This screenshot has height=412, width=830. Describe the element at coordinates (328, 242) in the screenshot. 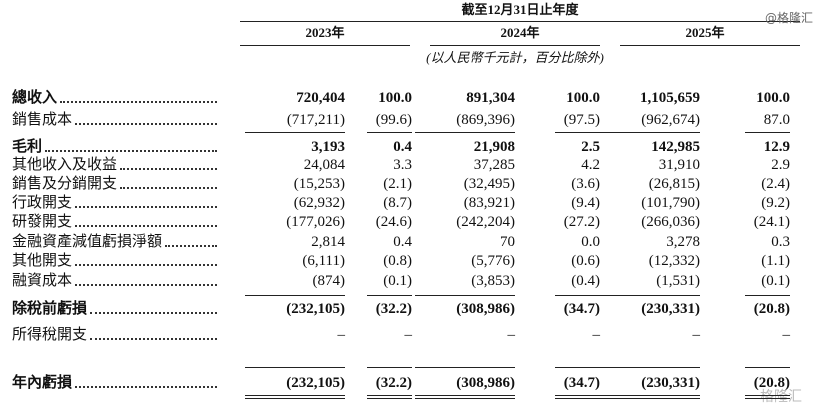

I see `cell: 2,814` at that location.